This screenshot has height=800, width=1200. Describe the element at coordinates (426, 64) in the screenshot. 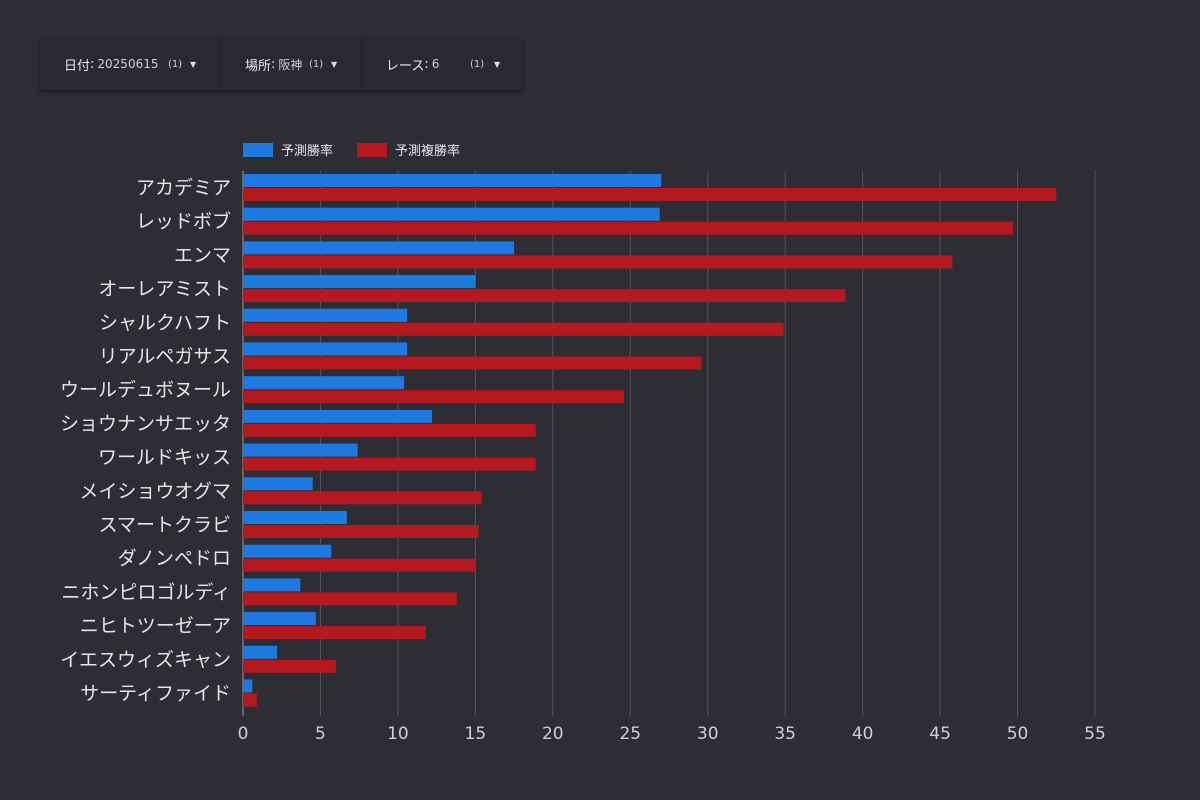

I see `race-filter-colon: :` at that location.